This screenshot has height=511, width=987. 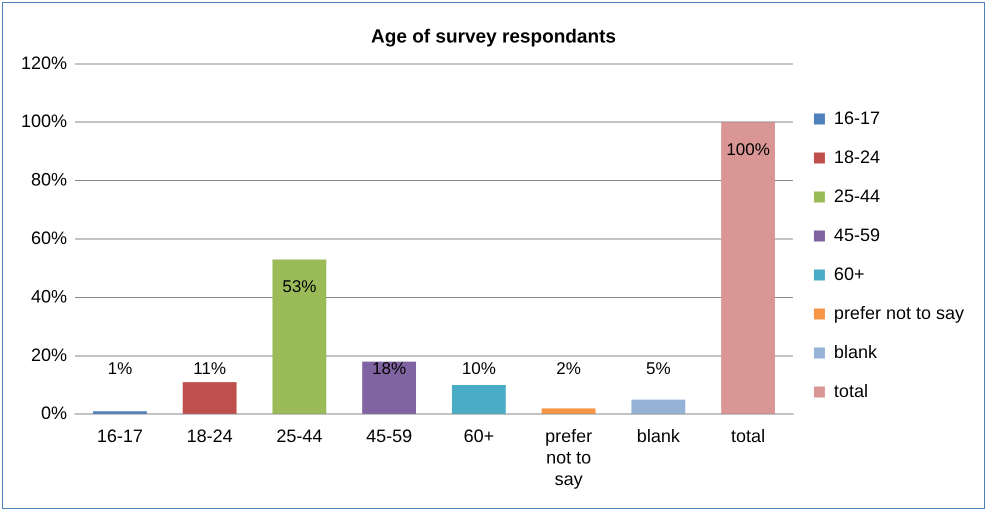 What do you see at coordinates (120, 368) in the screenshot?
I see `data-label: 1%` at bounding box center [120, 368].